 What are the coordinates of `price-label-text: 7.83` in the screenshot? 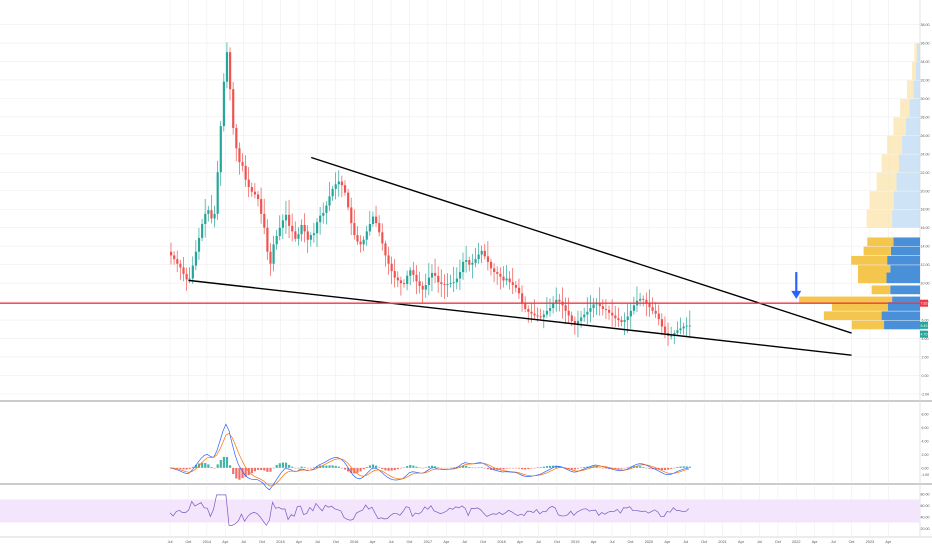 It's located at (924, 304).